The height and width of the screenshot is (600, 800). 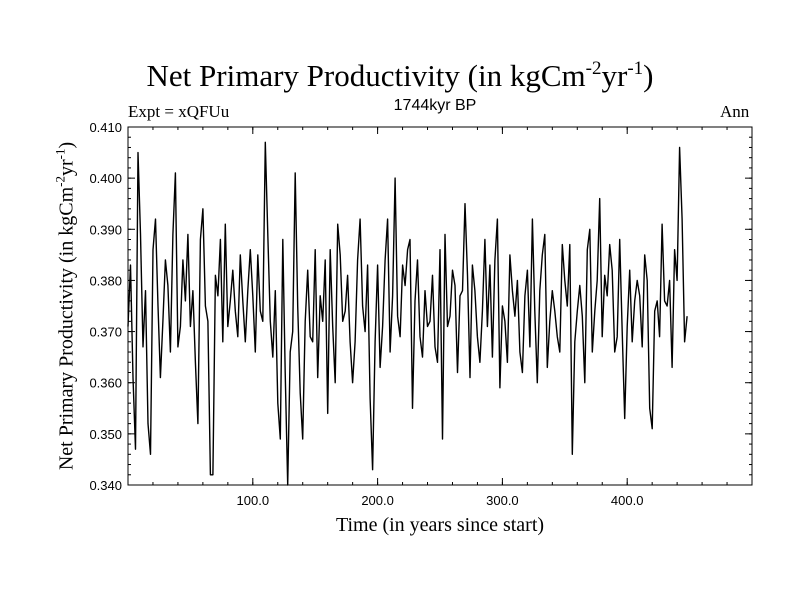 What do you see at coordinates (735, 111) in the screenshot?
I see `season-label: Ann` at bounding box center [735, 111].